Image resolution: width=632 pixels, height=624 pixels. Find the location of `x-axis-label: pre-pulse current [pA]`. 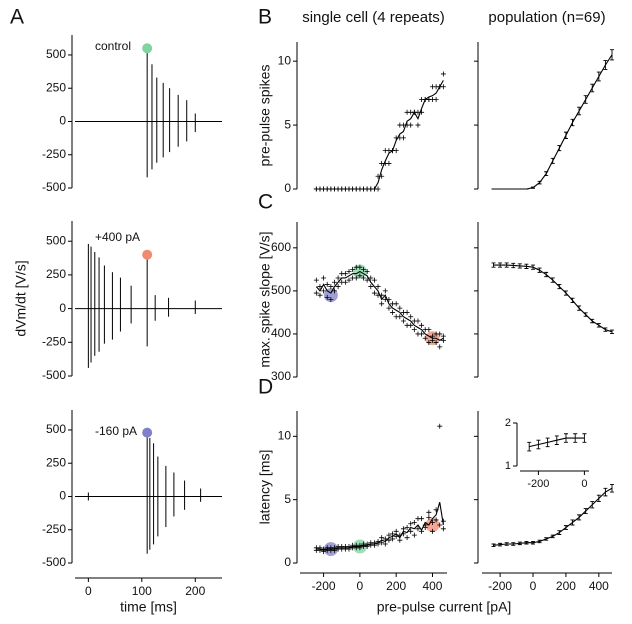

x-axis-label: pre-pulse current [pA] is located at coordinates (444, 607).